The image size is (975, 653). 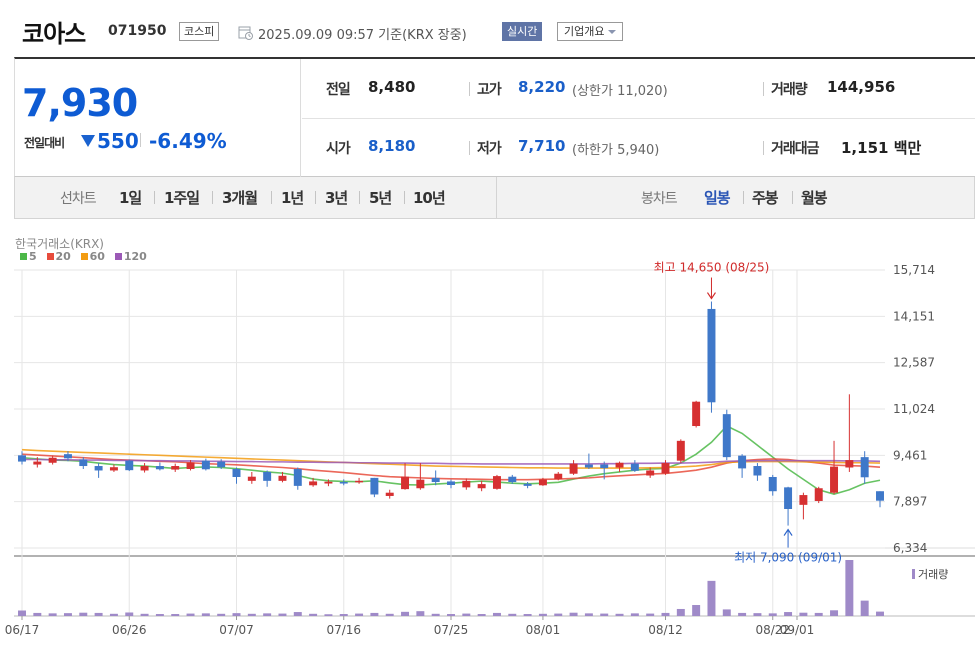 I want to click on tab-period-3y: 3년, so click(x=336, y=198).